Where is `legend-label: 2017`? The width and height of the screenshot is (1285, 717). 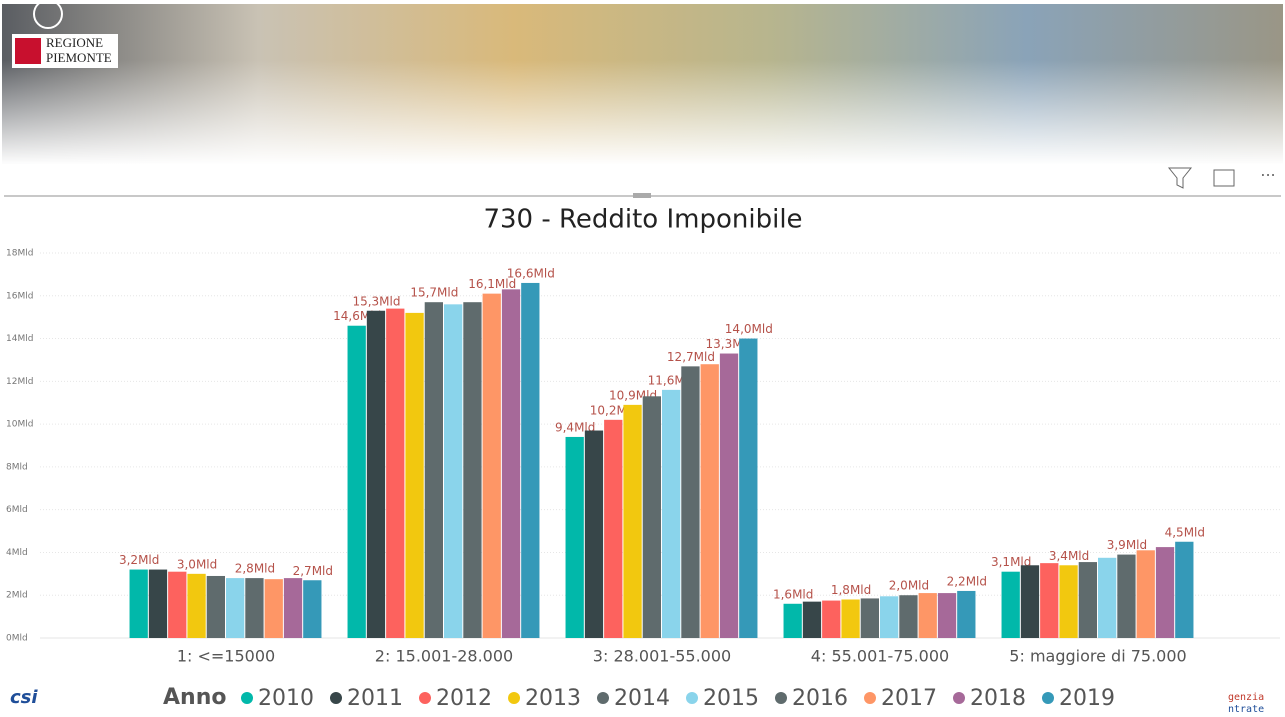
legend-label: 2017 is located at coordinates (909, 698).